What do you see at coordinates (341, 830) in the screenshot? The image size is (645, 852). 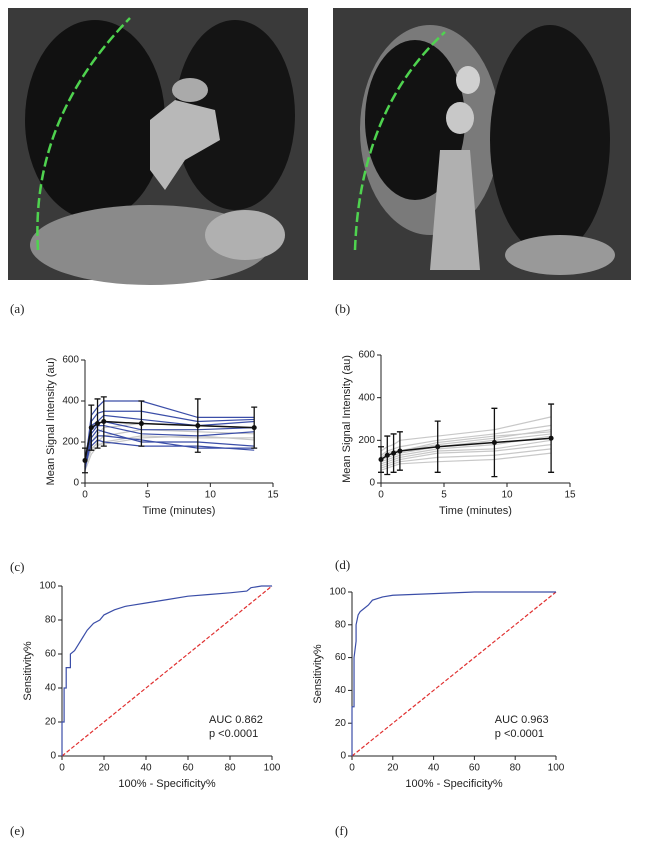 I see `panel-label: (f)` at bounding box center [341, 830].